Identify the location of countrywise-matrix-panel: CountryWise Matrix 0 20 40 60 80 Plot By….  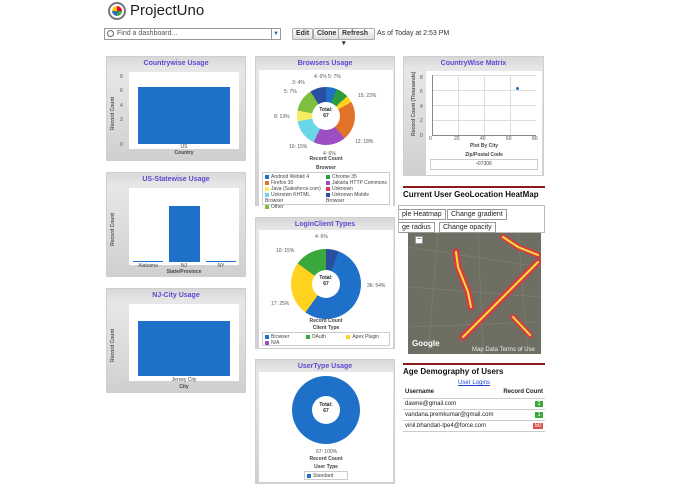
(473, 116).